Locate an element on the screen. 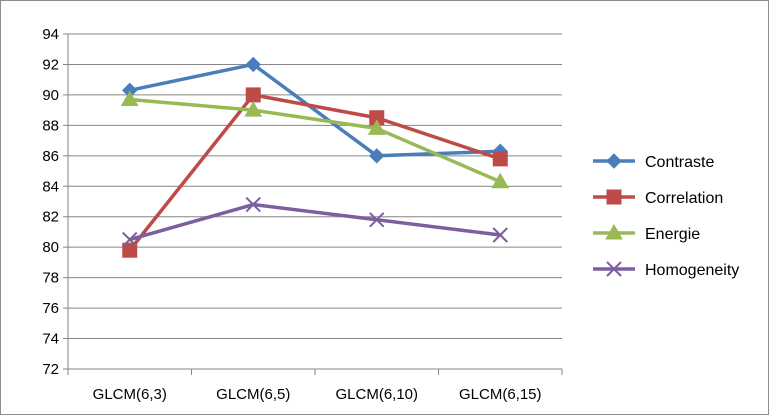 Image resolution: width=769 pixels, height=416 pixels. y-tick-label: 92 is located at coordinates (50, 64).